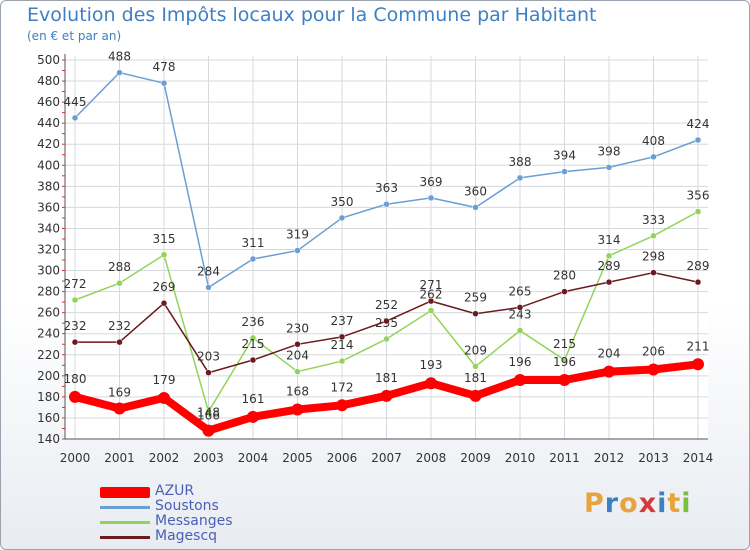 This screenshot has height=550, width=750. What do you see at coordinates (164, 239) in the screenshot?
I see `data-label-messanges: 315` at bounding box center [164, 239].